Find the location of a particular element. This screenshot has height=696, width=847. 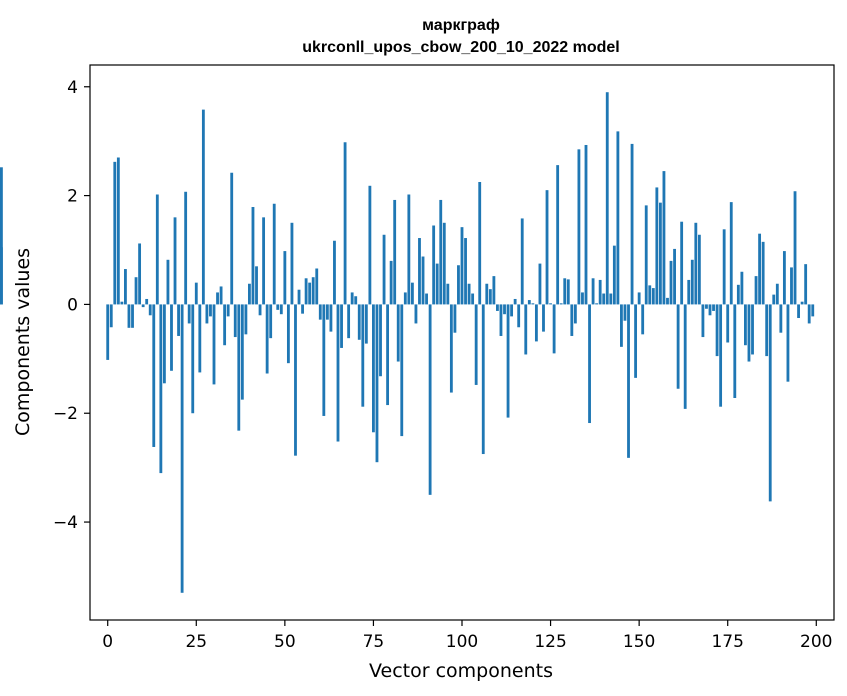

x-tick-label: 125 is located at coordinates (550, 642).